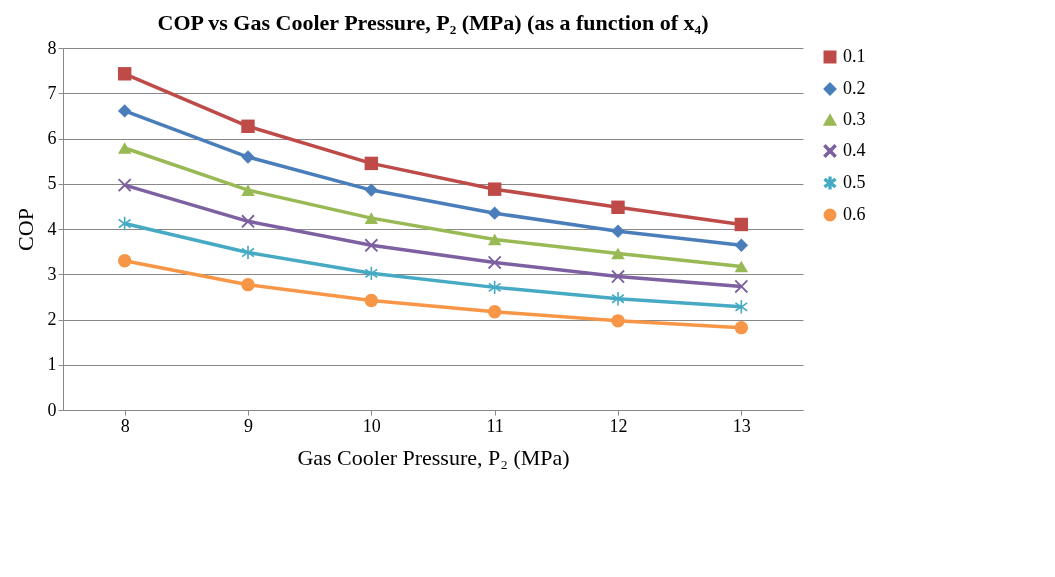  What do you see at coordinates (52, 138) in the screenshot?
I see `y-tick-label: 6` at bounding box center [52, 138].